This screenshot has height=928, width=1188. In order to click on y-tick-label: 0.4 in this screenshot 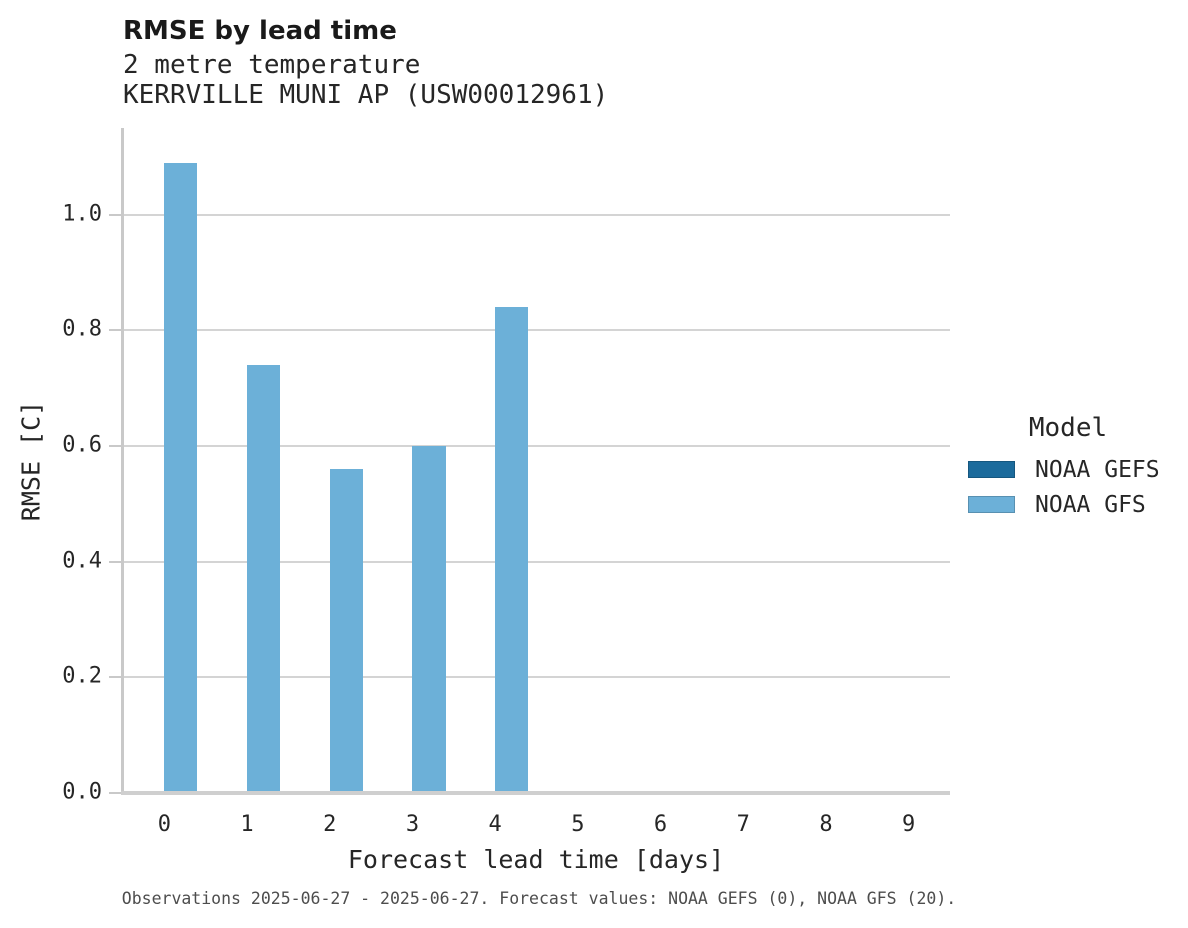, I will do `click(82, 561)`.